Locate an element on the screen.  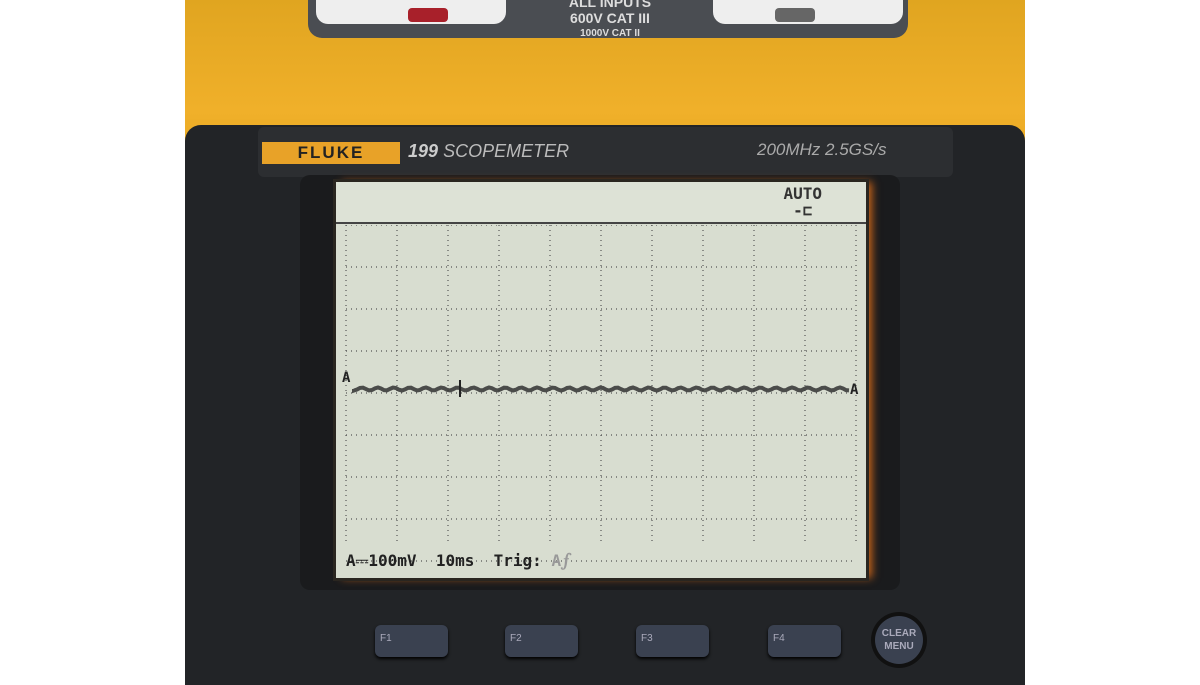
channel-a-marker-right: A is located at coordinates (854, 390).